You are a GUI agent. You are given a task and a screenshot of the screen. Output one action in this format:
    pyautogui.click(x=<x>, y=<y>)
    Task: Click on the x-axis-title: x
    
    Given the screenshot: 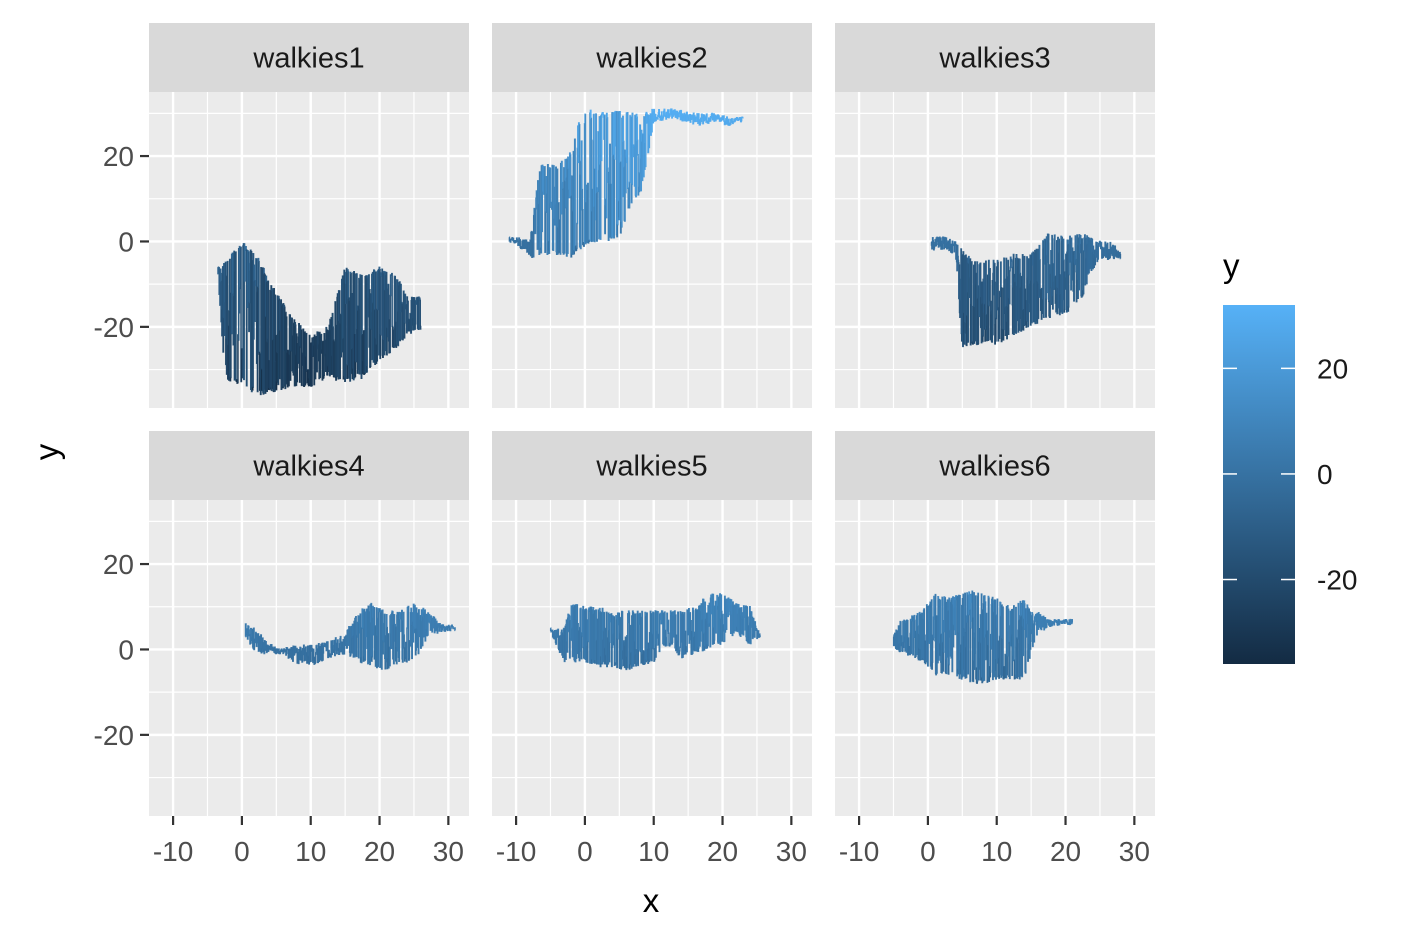 What is the action you would take?
    pyautogui.click(x=651, y=900)
    